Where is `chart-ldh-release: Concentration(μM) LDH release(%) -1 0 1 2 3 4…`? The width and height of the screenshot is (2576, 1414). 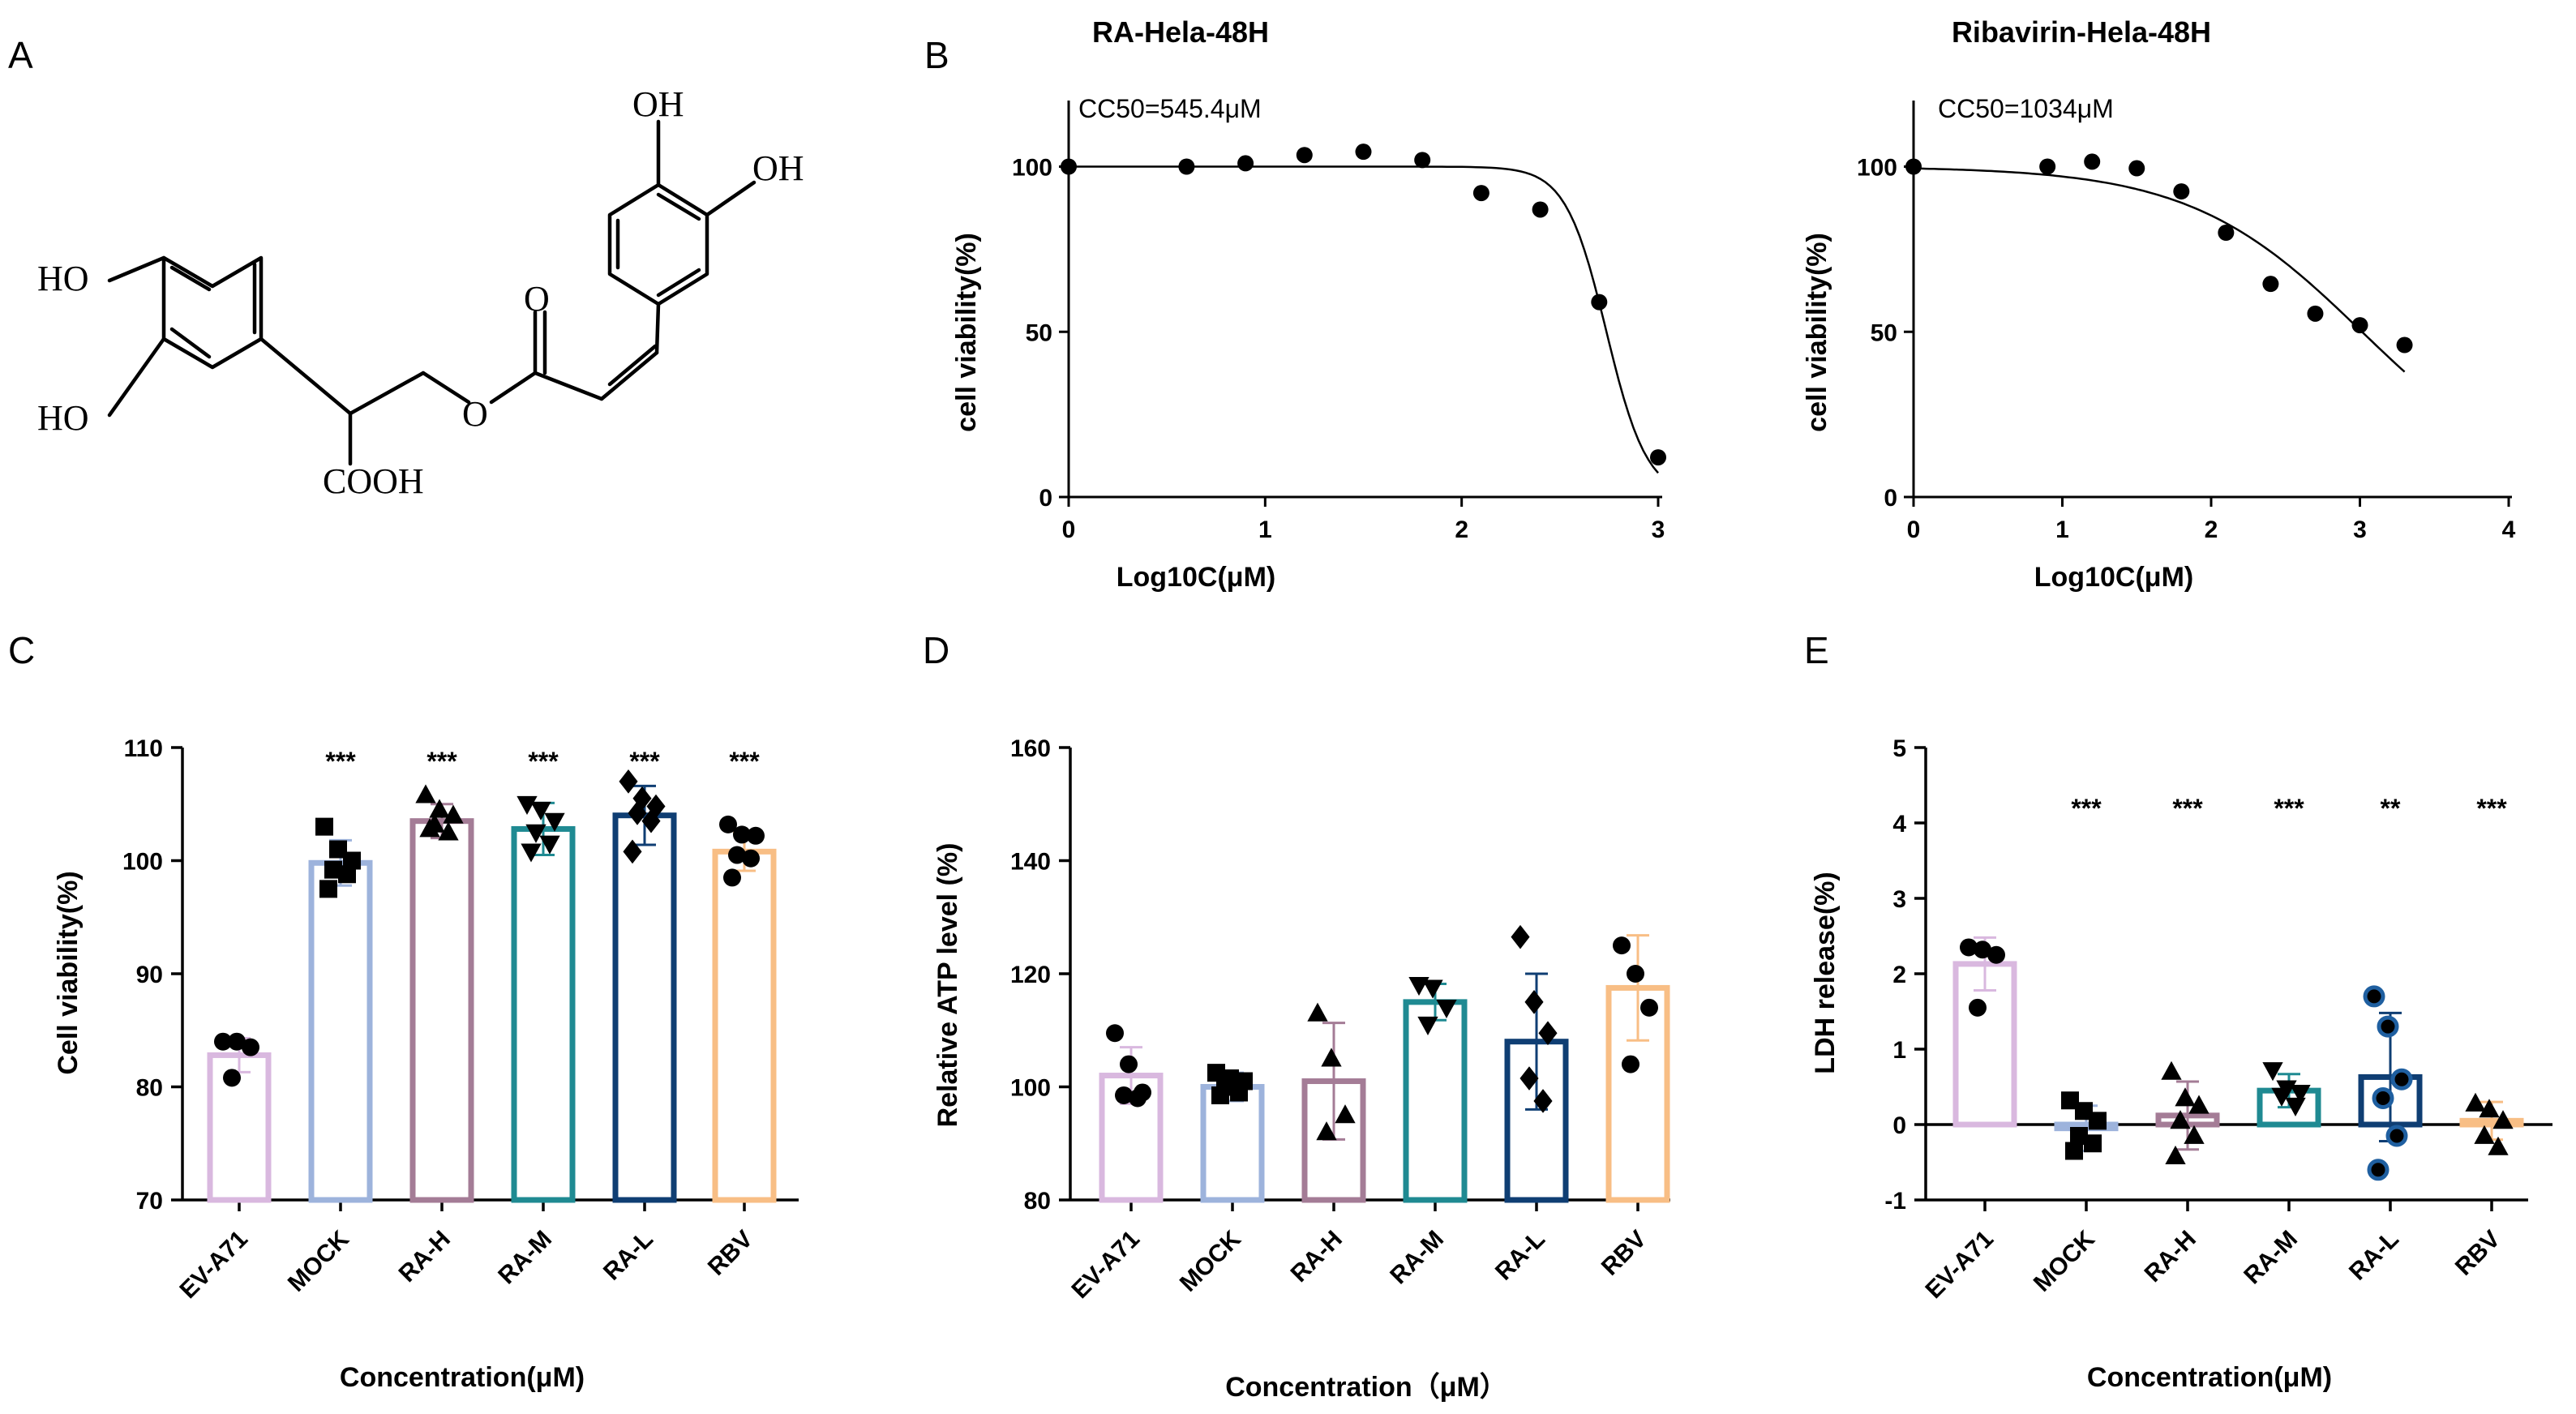 chart-ldh-release: Concentration(μM) LDH release(%) -1 0 1 2 3 4… is located at coordinates (2181, 1064).